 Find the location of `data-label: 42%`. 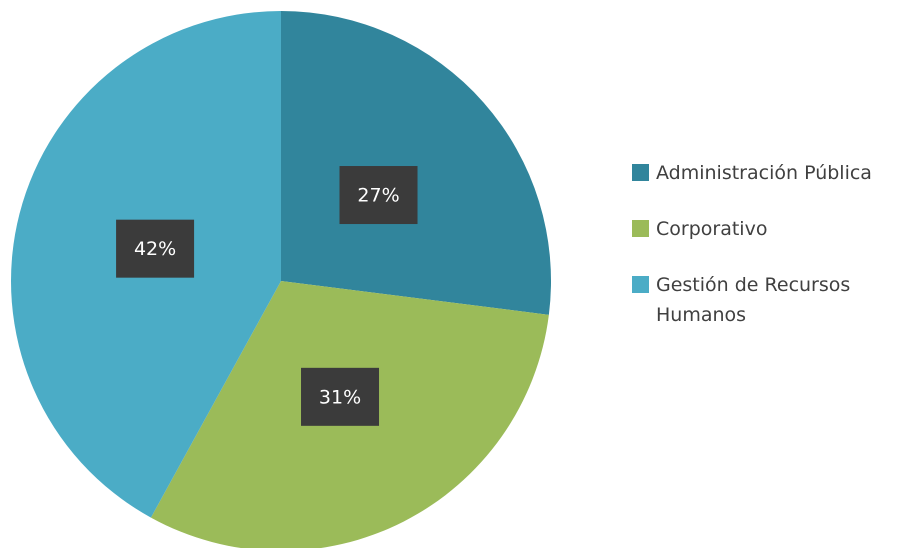

data-label: 42% is located at coordinates (155, 249).